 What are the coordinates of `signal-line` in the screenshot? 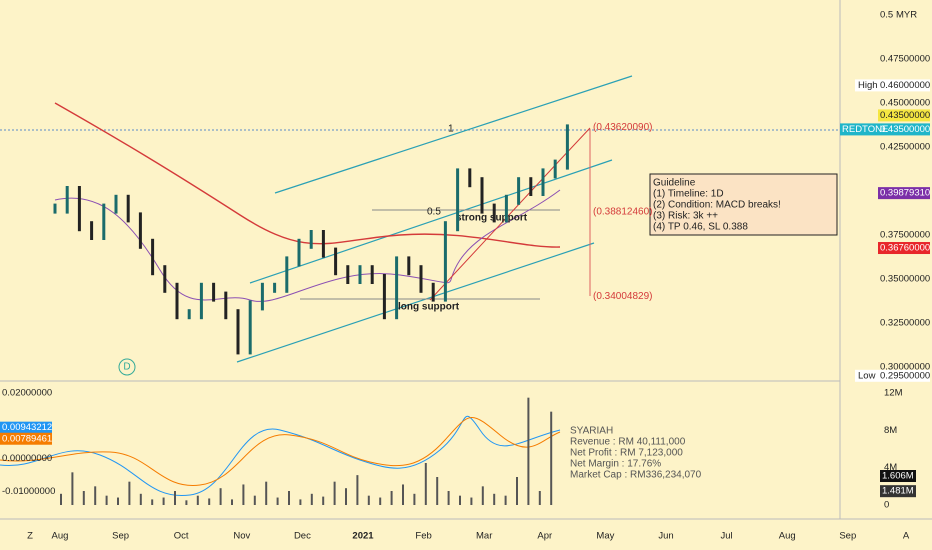 It's located at (280, 451).